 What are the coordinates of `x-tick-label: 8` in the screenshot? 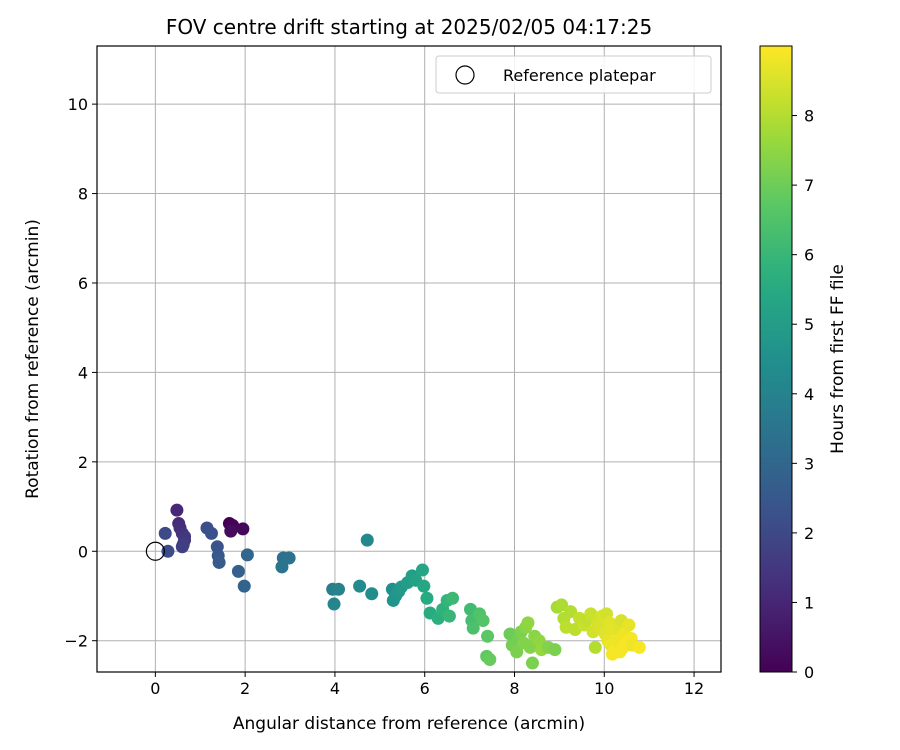 It's located at (514, 688).